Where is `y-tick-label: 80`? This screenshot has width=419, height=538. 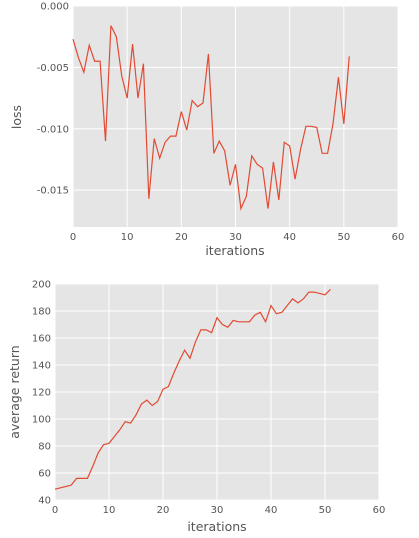
y-tick-label: 80 is located at coordinates (44, 447).